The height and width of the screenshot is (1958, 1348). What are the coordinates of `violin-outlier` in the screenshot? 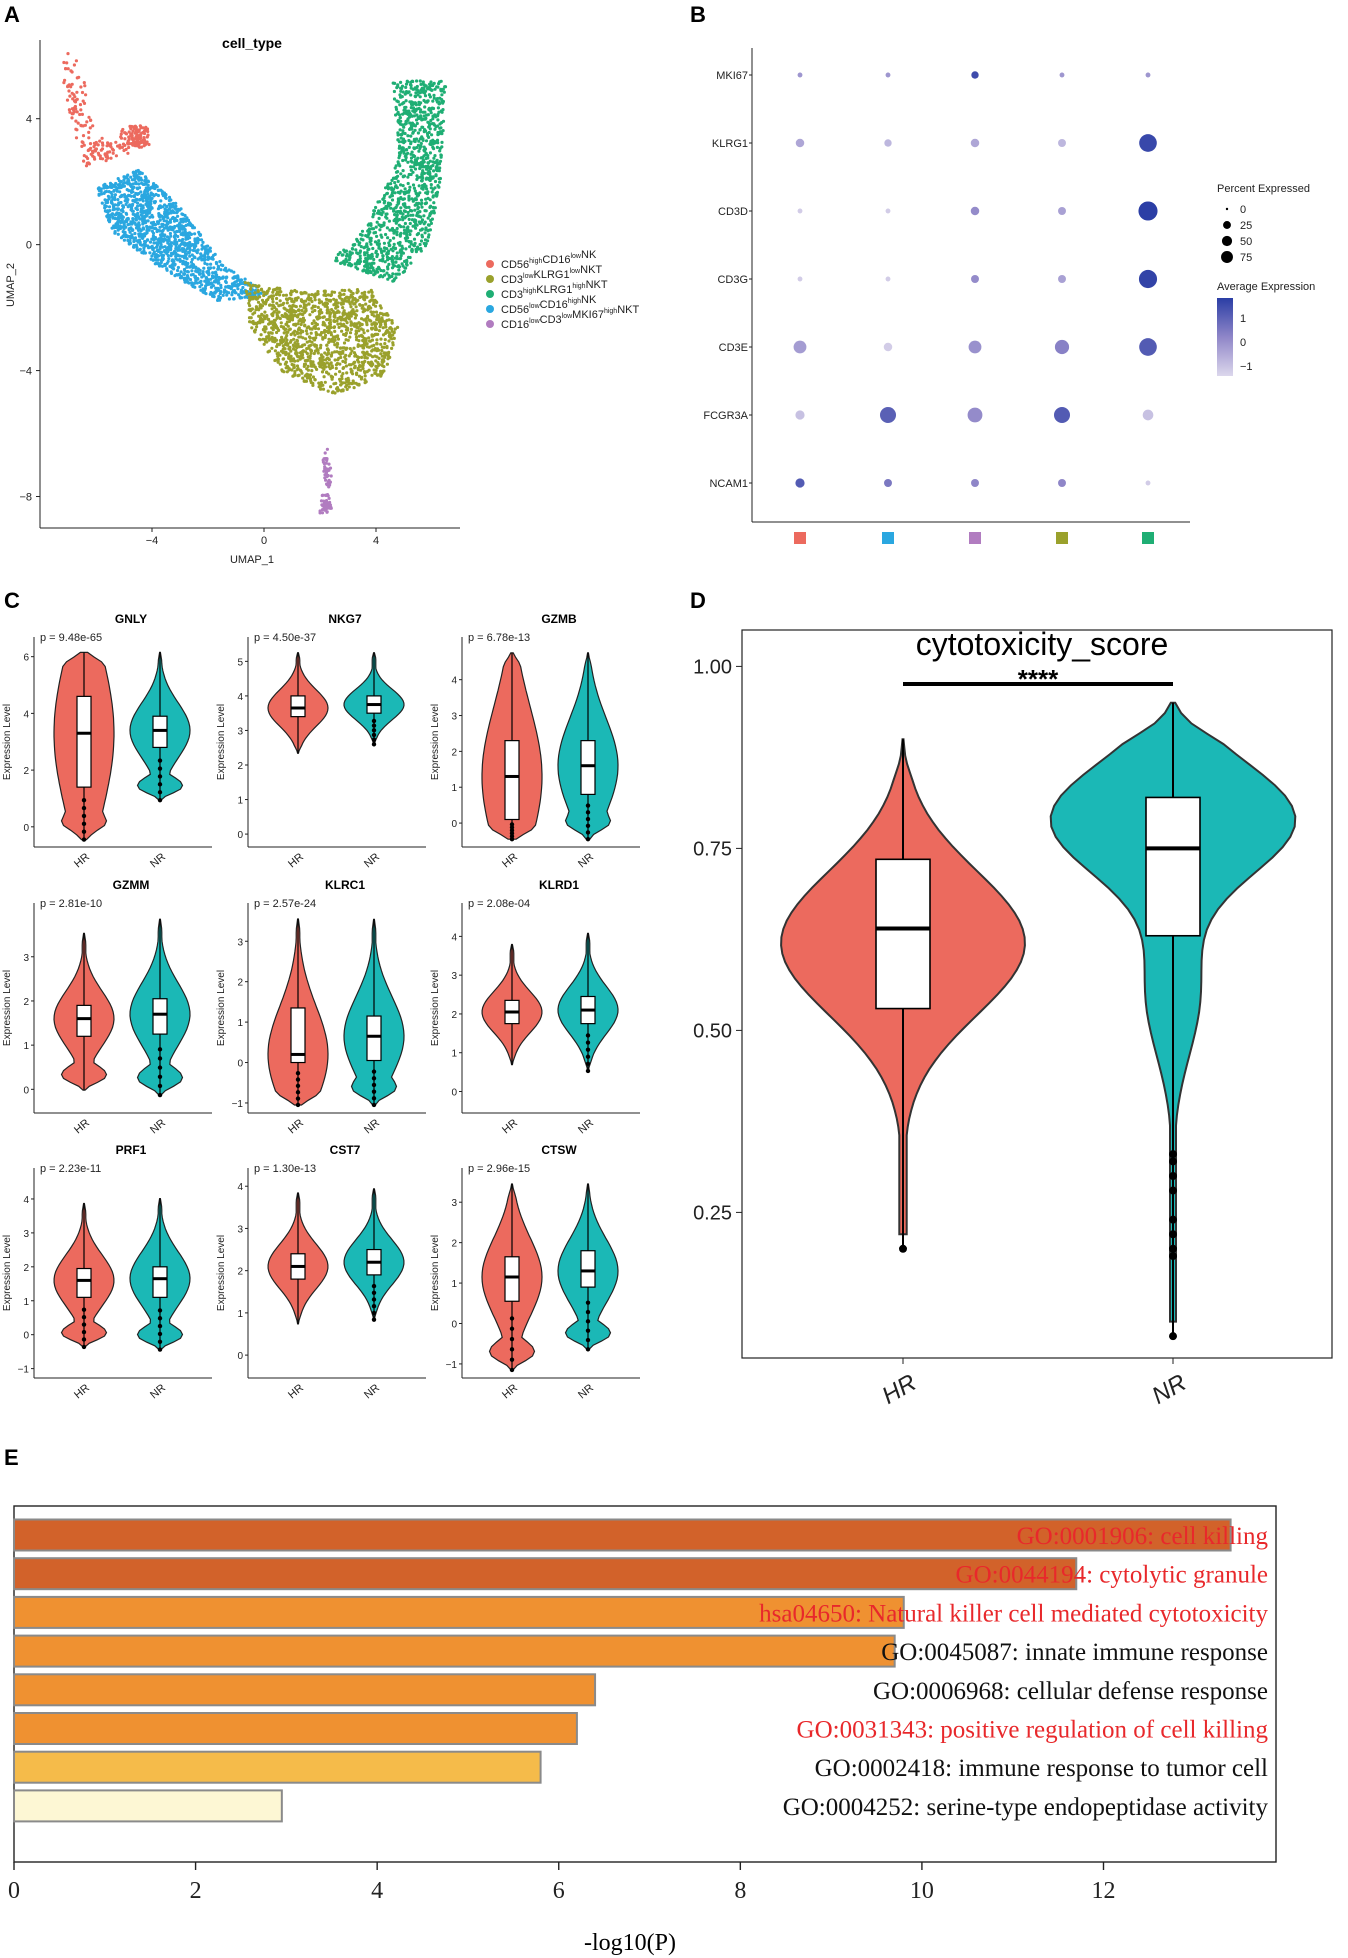 It's located at (512, 1339).